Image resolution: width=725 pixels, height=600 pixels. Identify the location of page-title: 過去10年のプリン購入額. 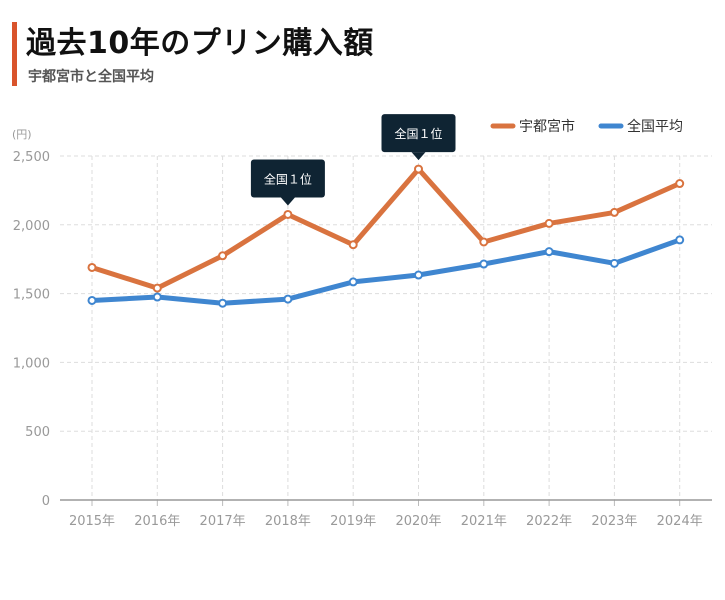
(200, 43).